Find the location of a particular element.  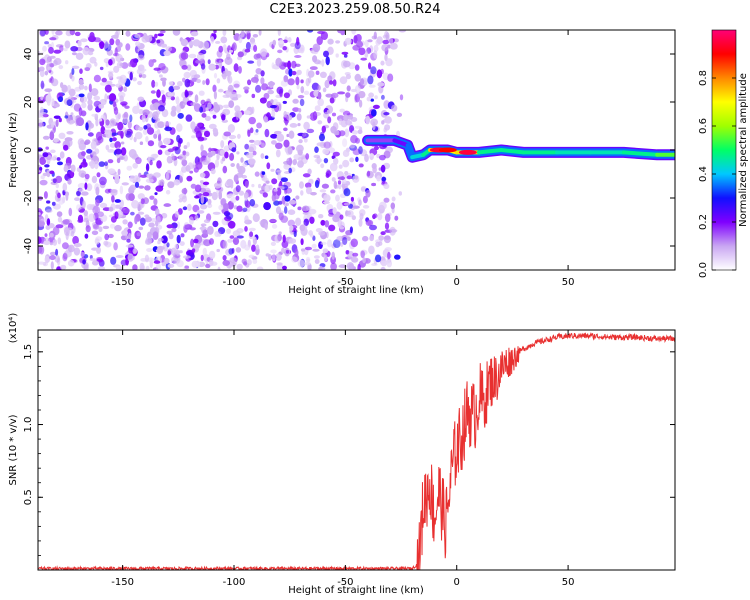

y-tick-label: 40 is located at coordinates (28, 54).